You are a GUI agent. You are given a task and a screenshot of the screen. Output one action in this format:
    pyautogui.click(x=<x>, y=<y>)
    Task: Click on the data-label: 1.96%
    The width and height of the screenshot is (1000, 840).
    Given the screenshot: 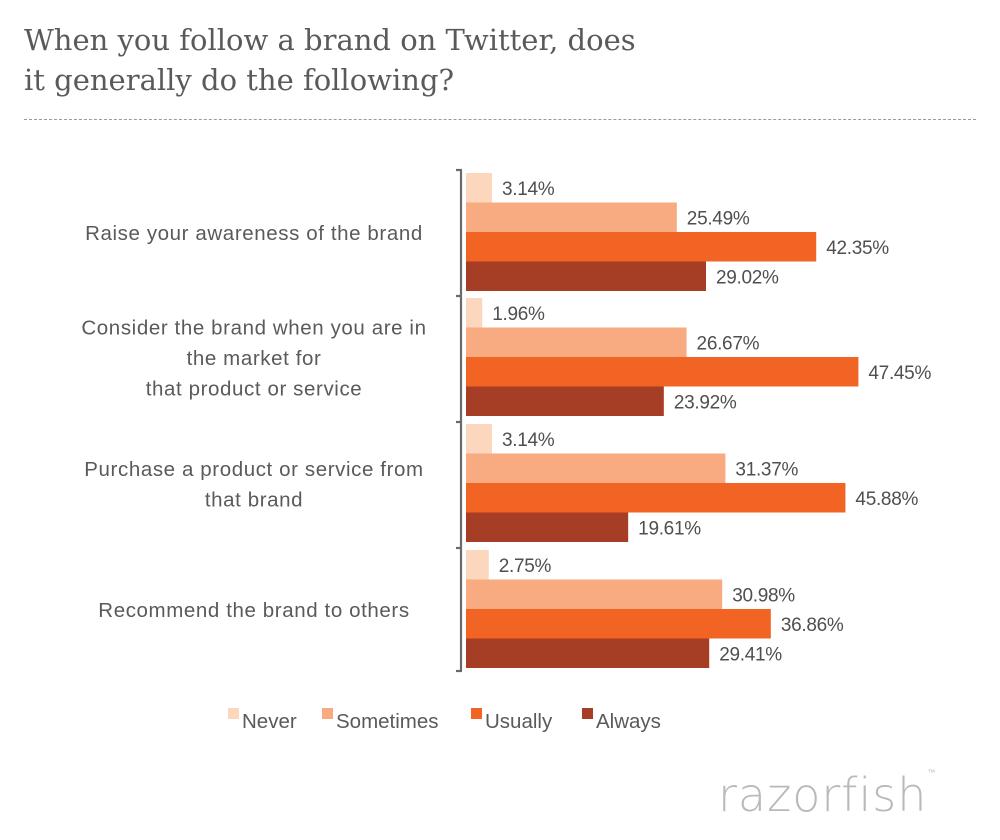 What is the action you would take?
    pyautogui.click(x=518, y=314)
    